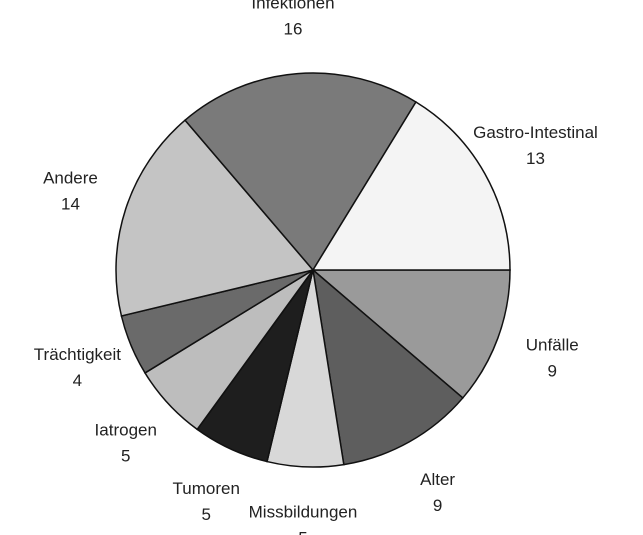  I want to click on slice-label: Tumoren, so click(206, 488).